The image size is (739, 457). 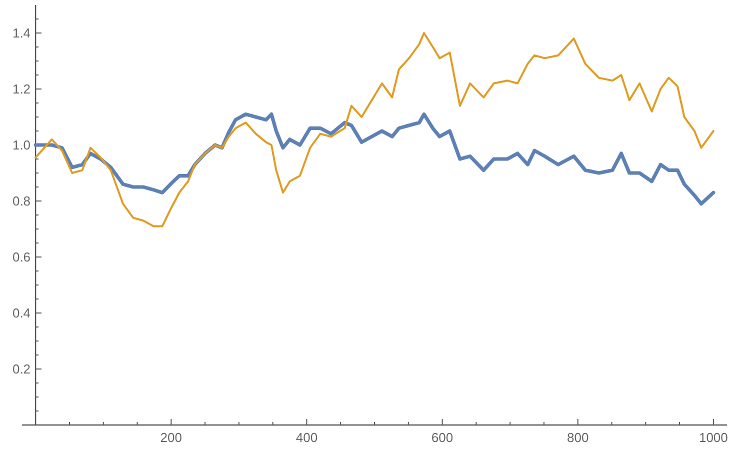 I want to click on x-tick-label: 400, so click(x=307, y=437).